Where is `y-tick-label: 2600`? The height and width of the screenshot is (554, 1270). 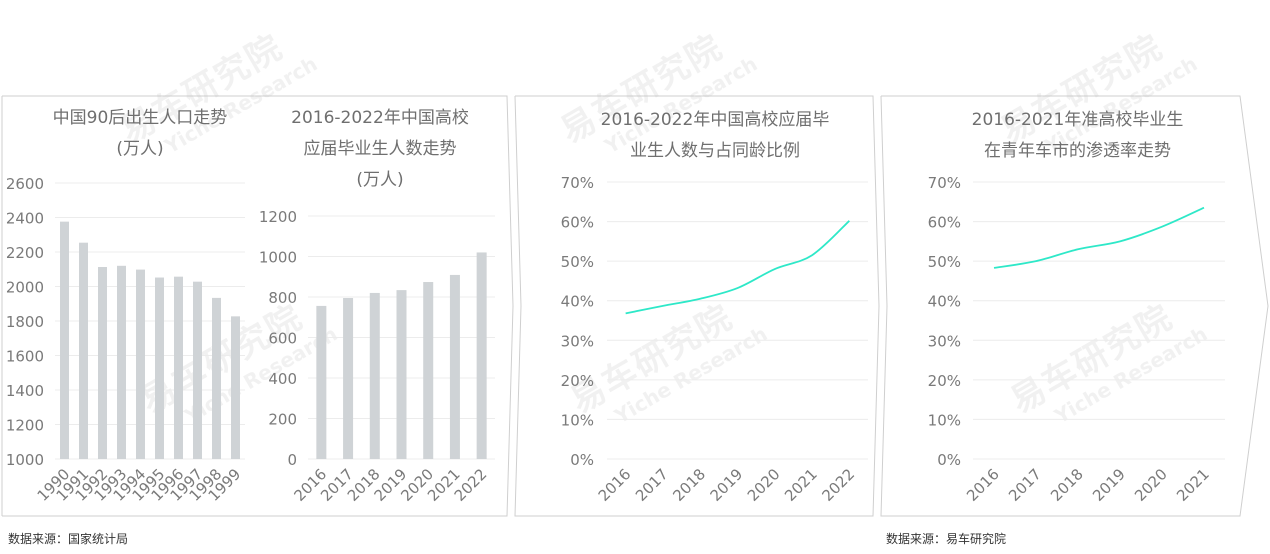
y-tick-label: 2600 is located at coordinates (25, 184).